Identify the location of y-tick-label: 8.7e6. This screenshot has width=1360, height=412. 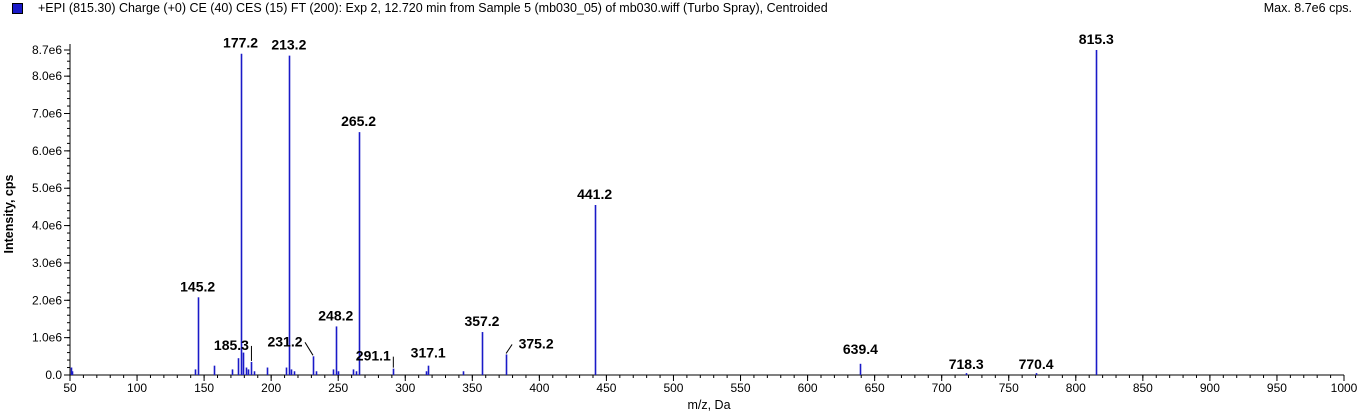
(47, 50).